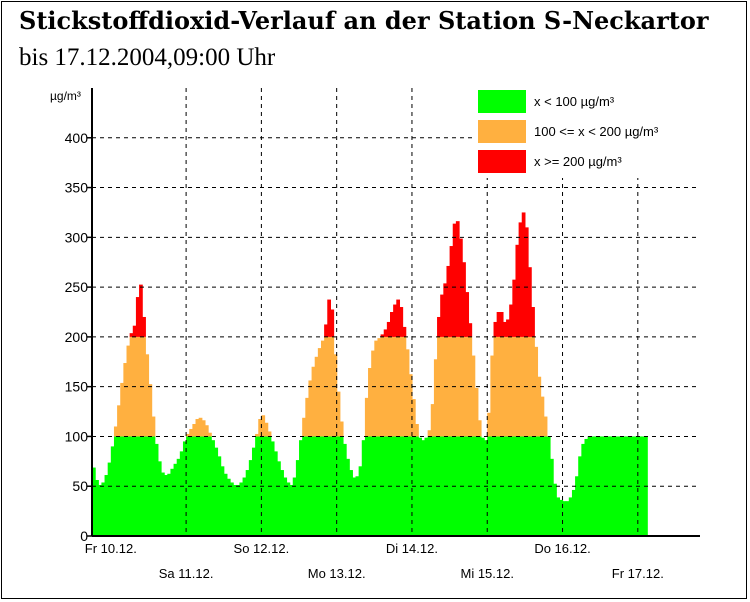 The height and width of the screenshot is (602, 750). What do you see at coordinates (502, 161) in the screenshot?
I see `legend-swatch` at bounding box center [502, 161].